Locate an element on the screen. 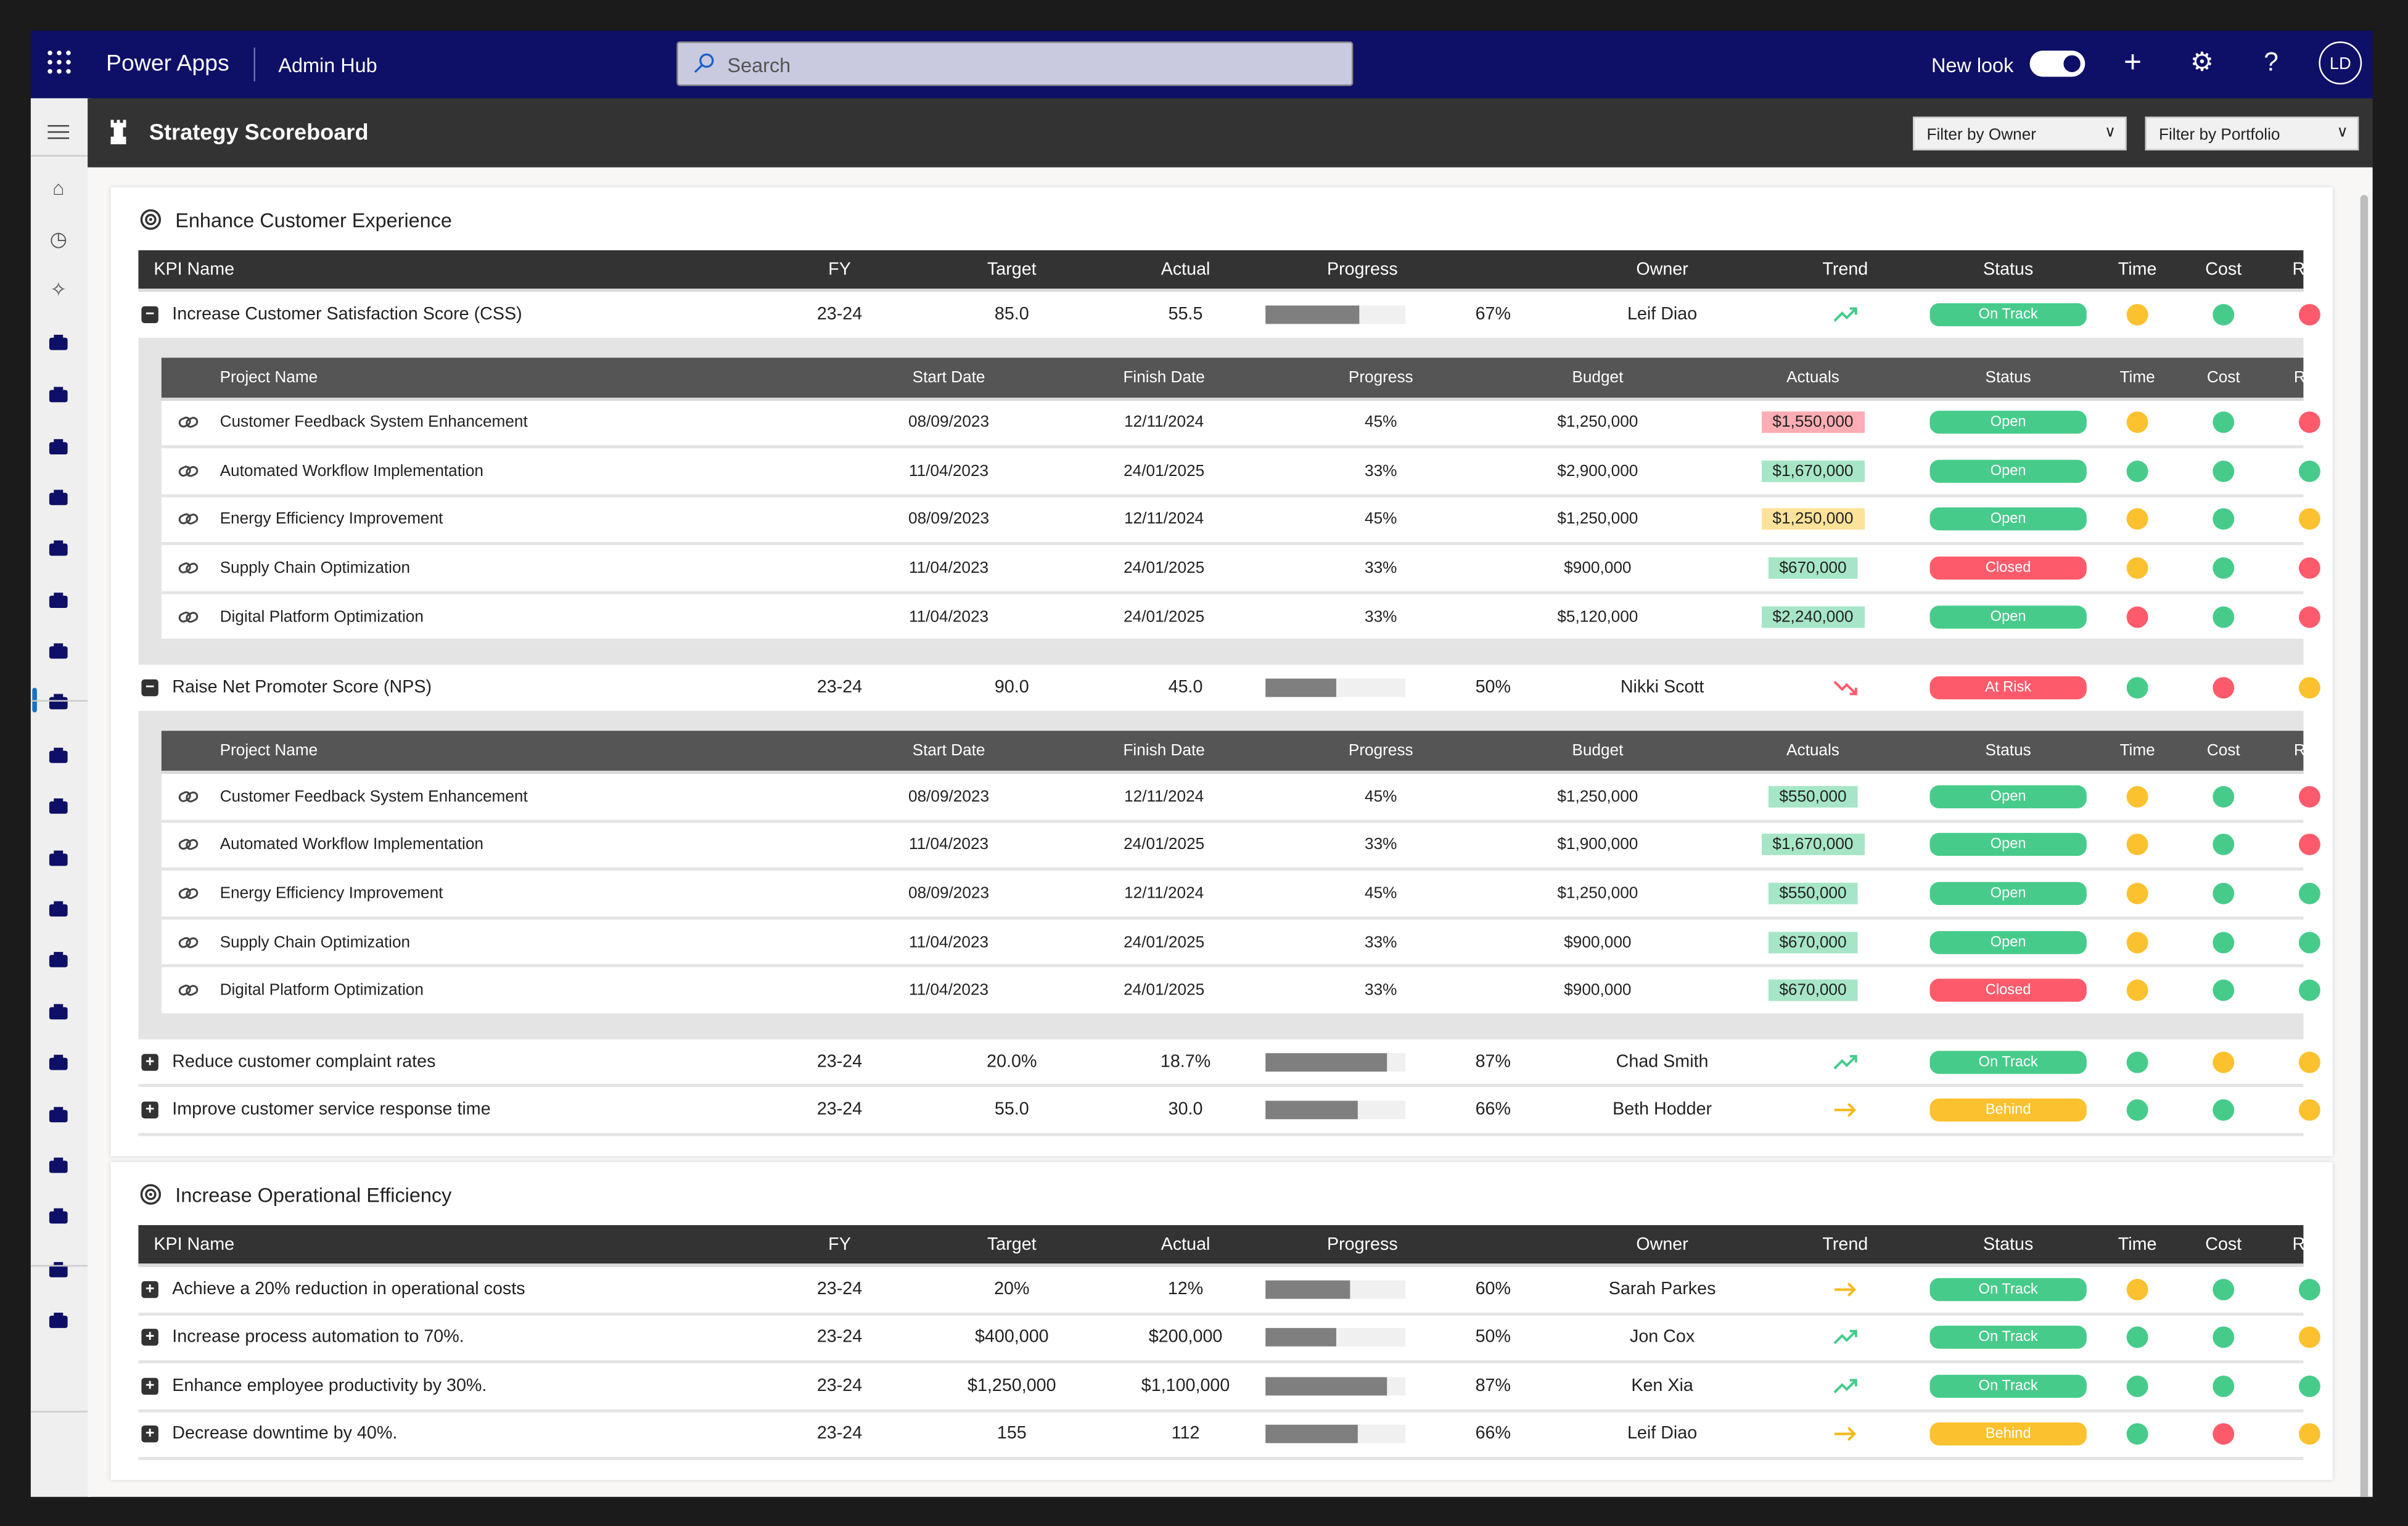 This screenshot has width=2408, height=1526. kpi-name: Decrease downtime by 40%. is located at coordinates (285, 1434).